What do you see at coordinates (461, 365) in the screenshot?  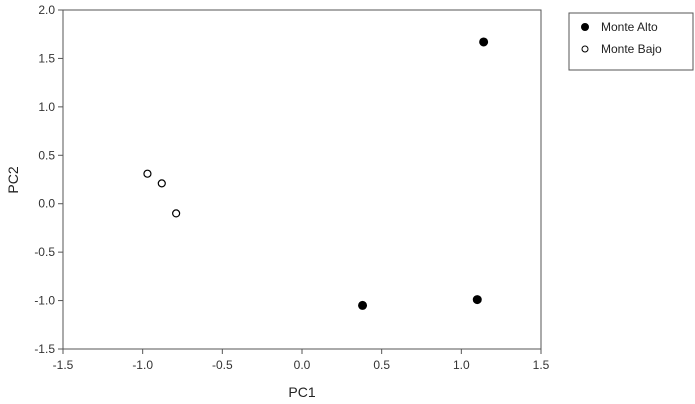 I see `x-tick-label: 1.0` at bounding box center [461, 365].